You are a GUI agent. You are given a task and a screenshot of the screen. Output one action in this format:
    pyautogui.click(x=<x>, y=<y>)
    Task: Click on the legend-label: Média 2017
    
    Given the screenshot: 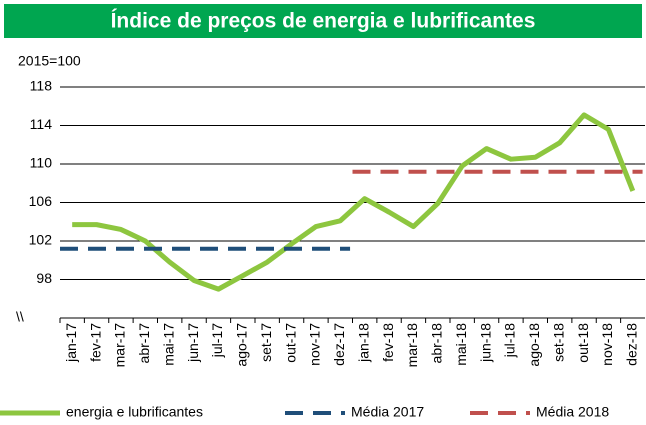 What is the action you would take?
    pyautogui.click(x=387, y=412)
    